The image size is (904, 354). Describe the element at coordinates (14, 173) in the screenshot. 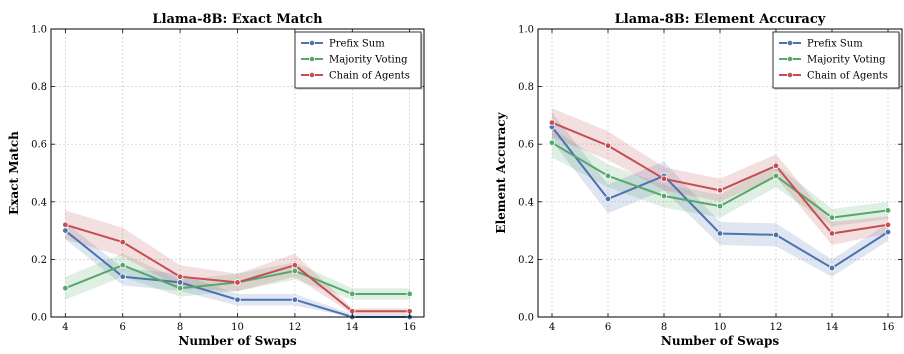

I see `y-axis-label: Exact Match` at that location.